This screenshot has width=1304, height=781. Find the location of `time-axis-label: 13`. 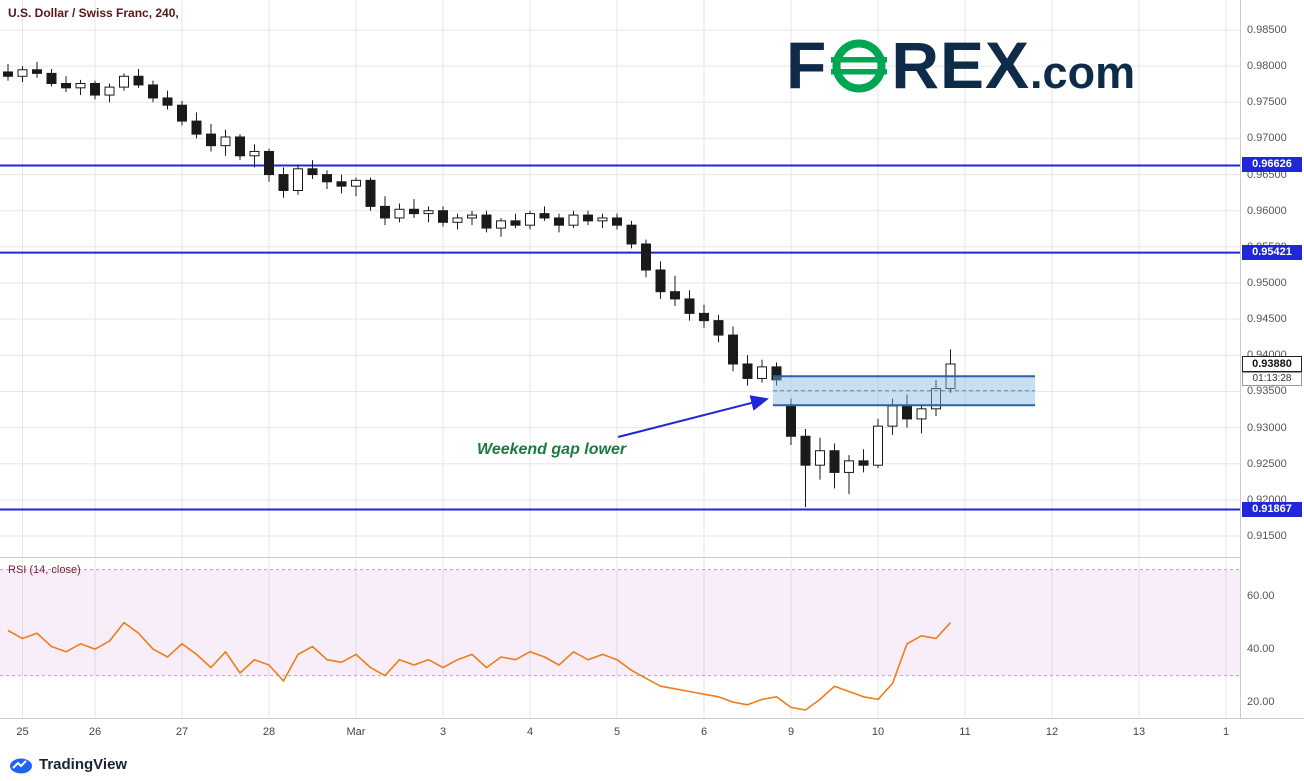

time-axis-label: 13 is located at coordinates (1139, 732).